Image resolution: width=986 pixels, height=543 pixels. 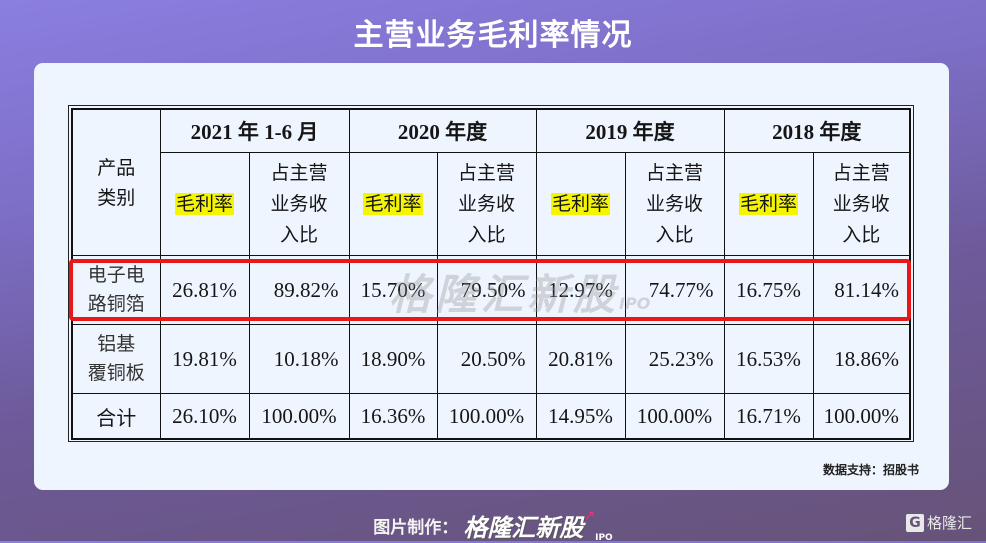 I want to click on footer-credit: 图片制作： 格隆汇新股↗ IPO, so click(x=493, y=525).